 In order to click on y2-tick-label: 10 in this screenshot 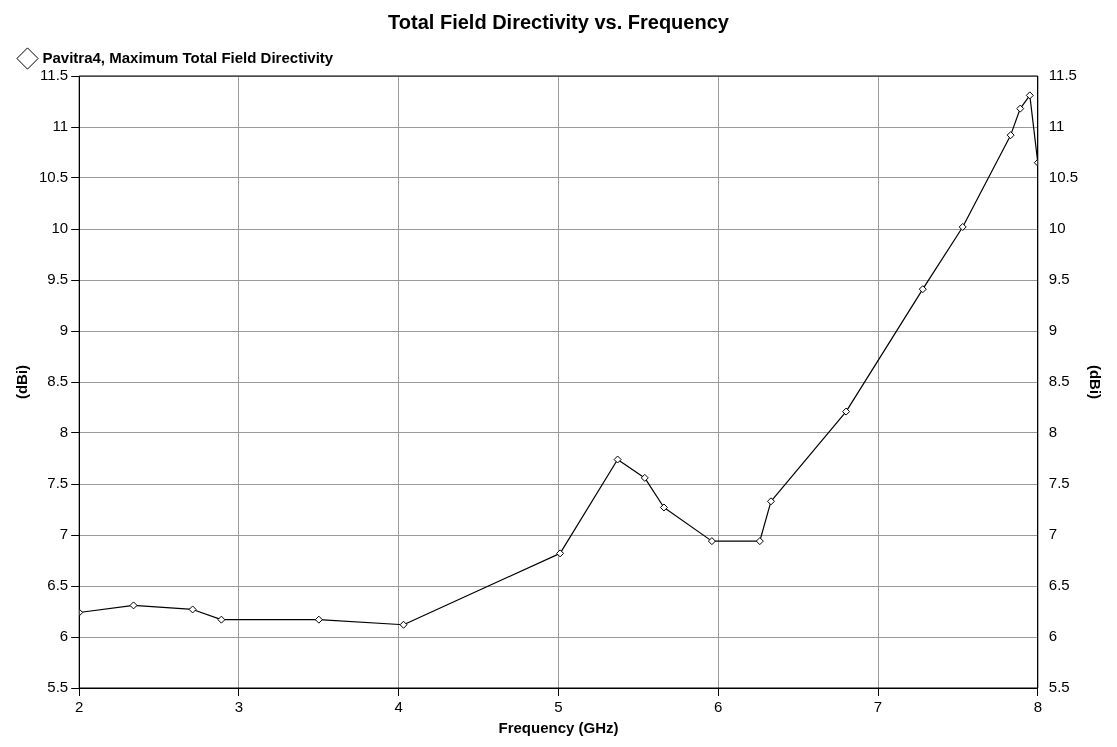, I will do `click(1057, 228)`.